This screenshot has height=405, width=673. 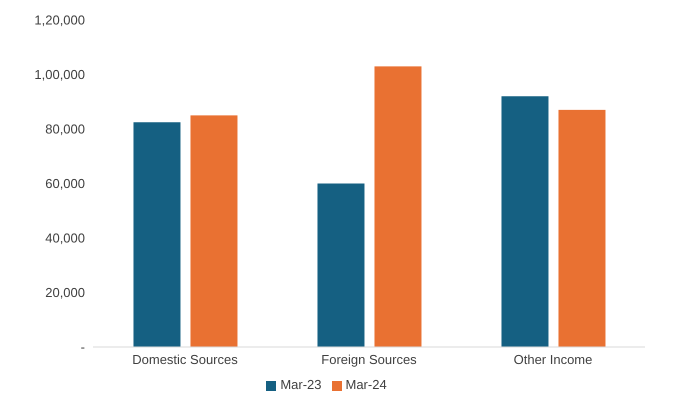 I want to click on y-tick-label: 1,00,000, so click(x=59, y=74).